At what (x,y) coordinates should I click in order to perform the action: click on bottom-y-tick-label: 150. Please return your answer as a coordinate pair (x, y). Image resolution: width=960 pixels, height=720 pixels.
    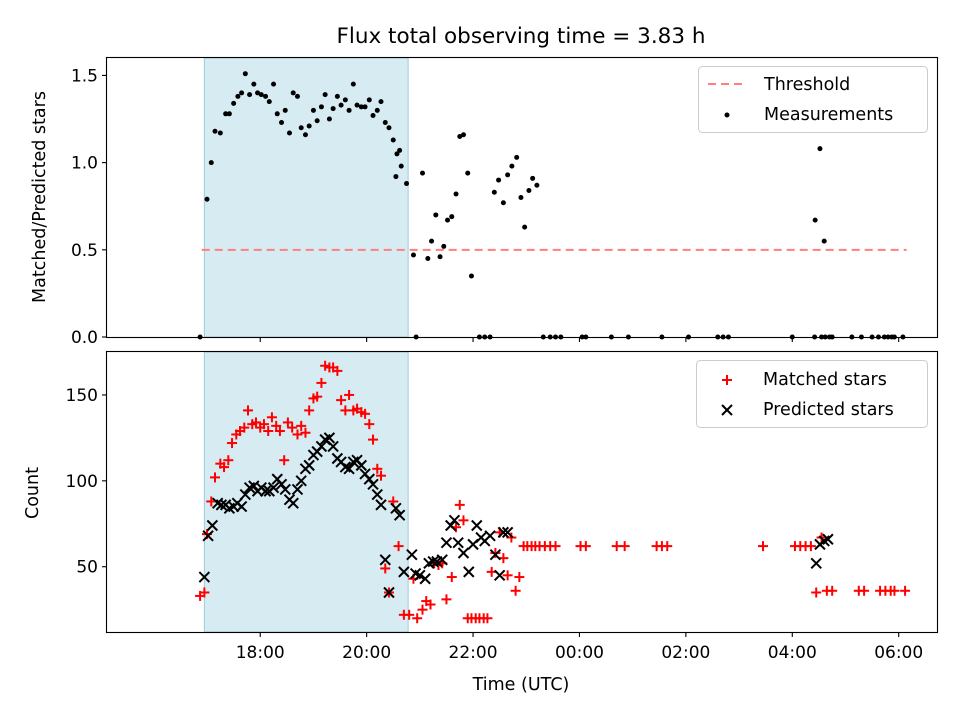
    Looking at the image, I should click on (82, 396).